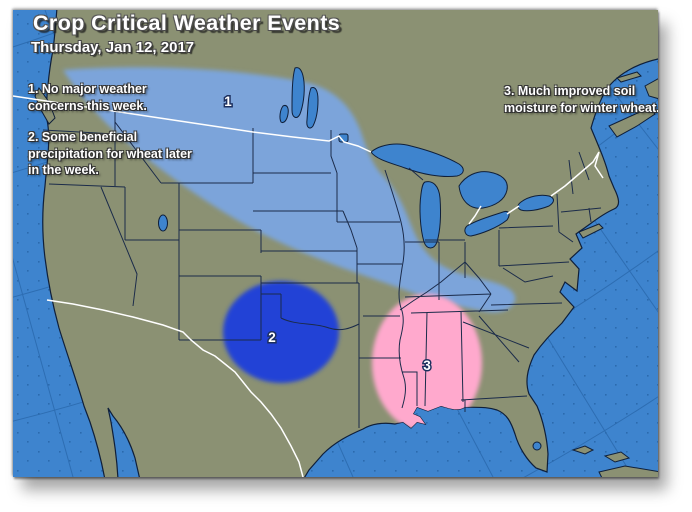 The height and width of the screenshot is (512, 692). I want to click on lake-michigan, so click(430, 215).